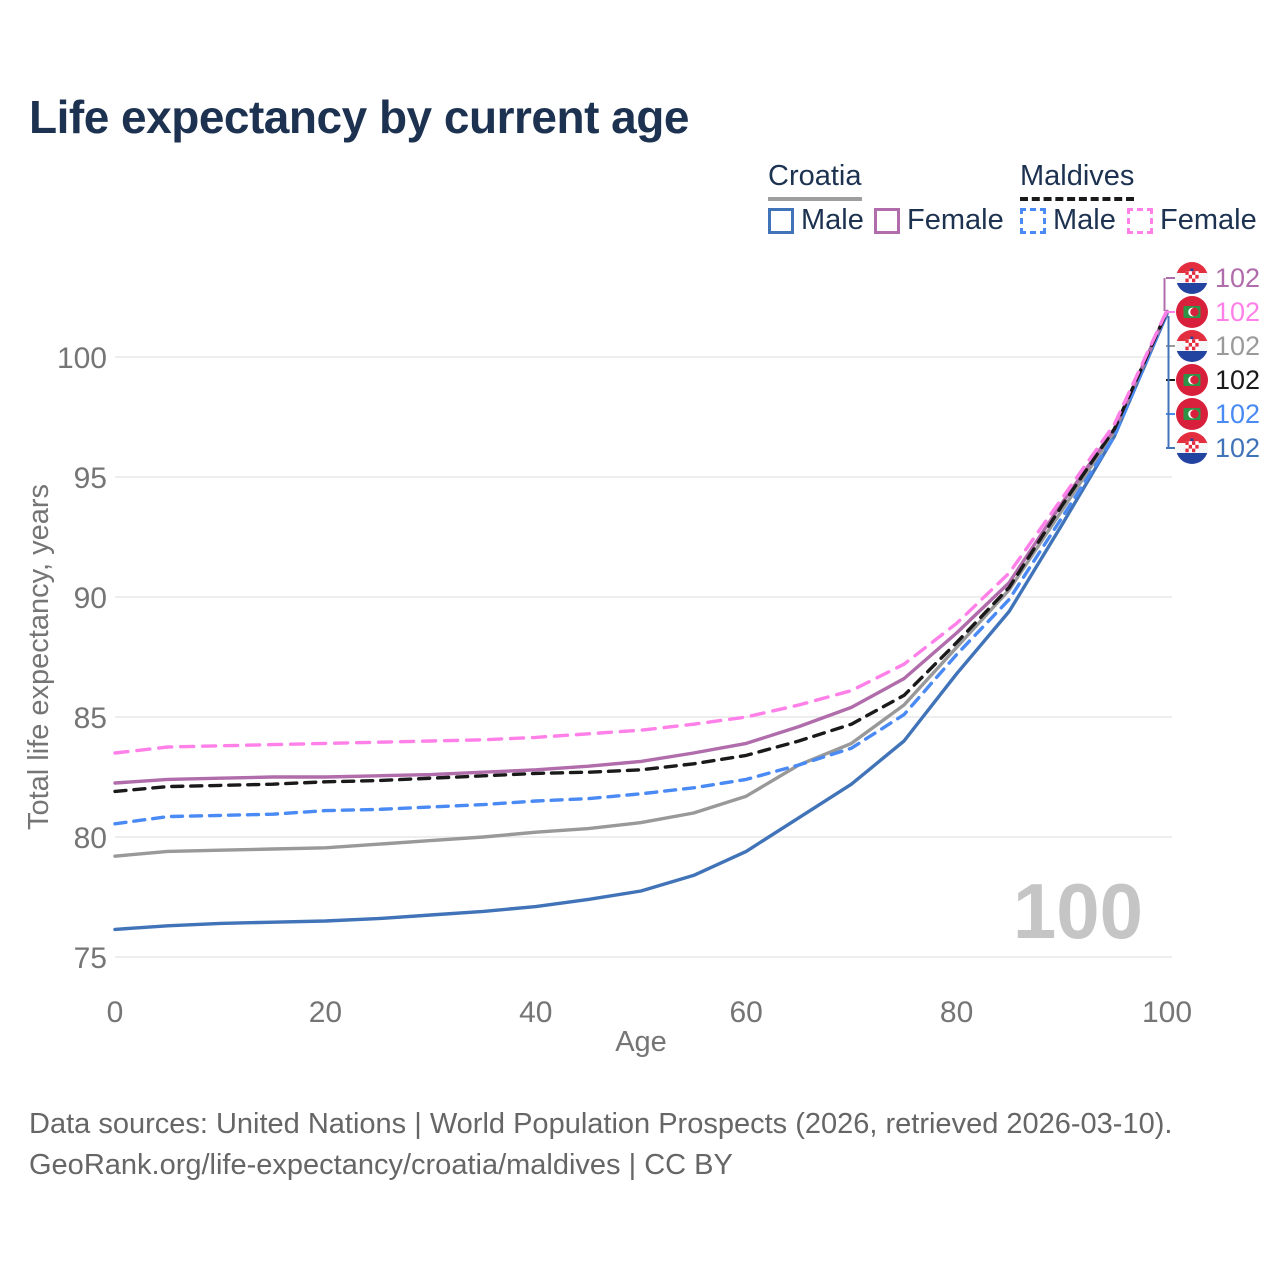 The image size is (1280, 1280). What do you see at coordinates (82, 358) in the screenshot?
I see `y-tick-100: 100` at bounding box center [82, 358].